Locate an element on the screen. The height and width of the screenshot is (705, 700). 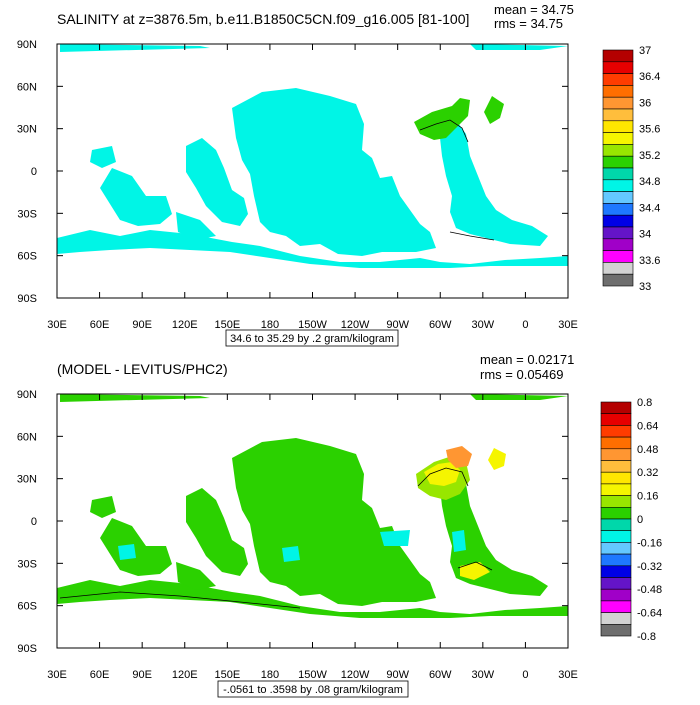
y-tick-label: 90N is located at coordinates (27, 395).